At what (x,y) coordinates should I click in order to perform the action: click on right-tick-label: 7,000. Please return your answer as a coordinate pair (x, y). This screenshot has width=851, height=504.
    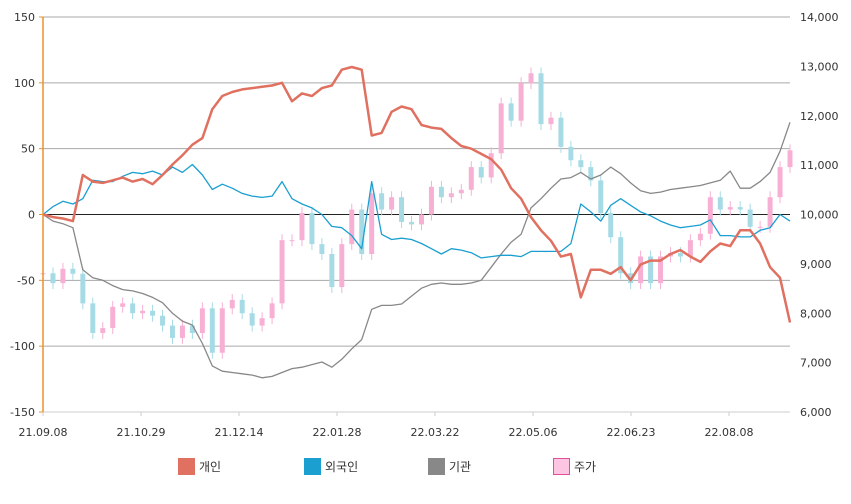
    Looking at the image, I should click on (816, 363).